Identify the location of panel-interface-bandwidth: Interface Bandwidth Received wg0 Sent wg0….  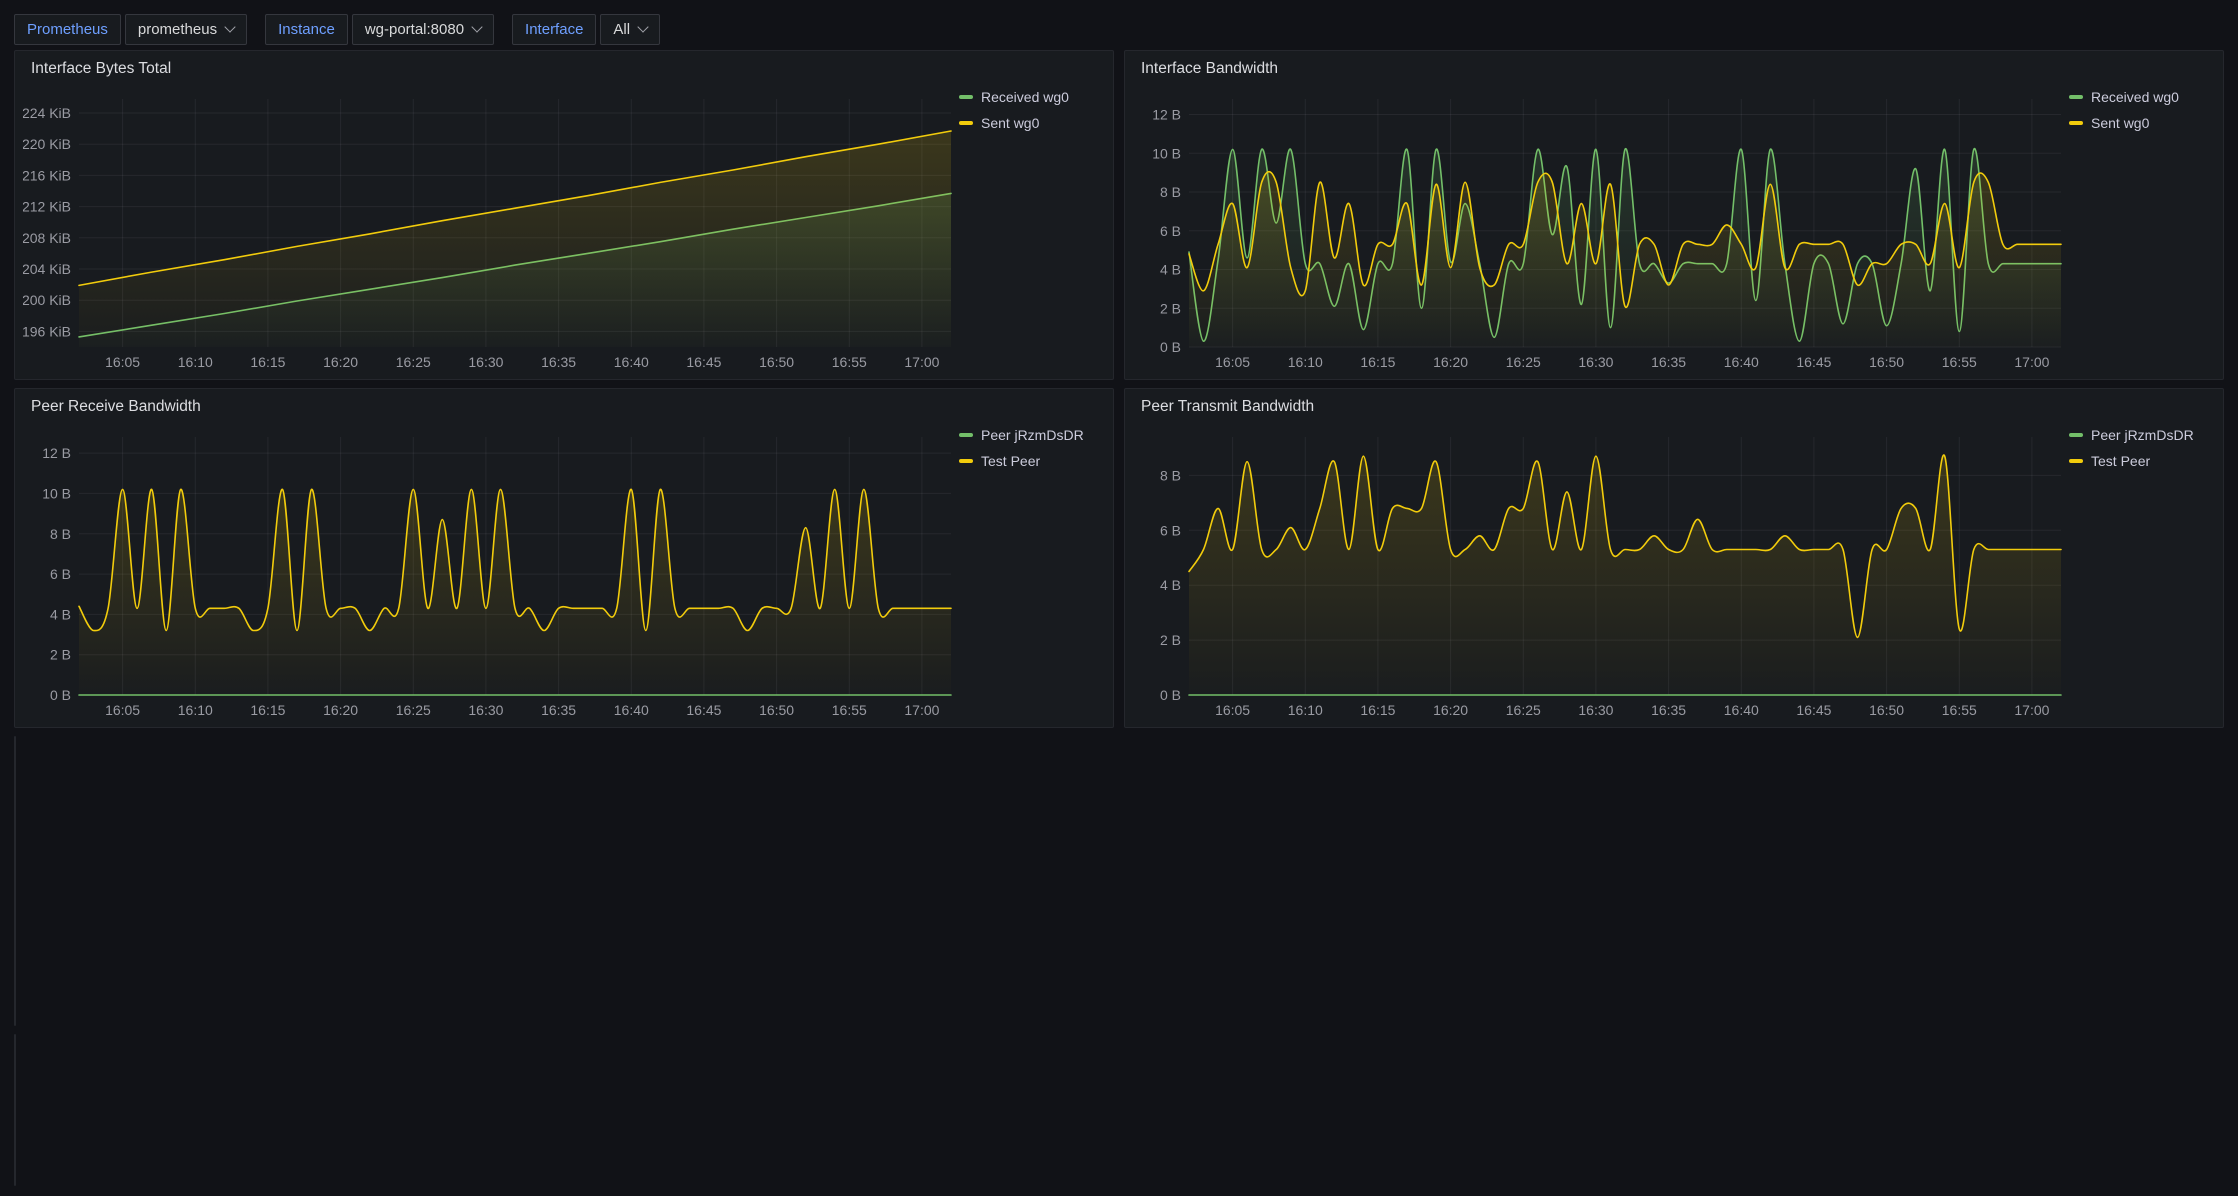
(1674, 215).